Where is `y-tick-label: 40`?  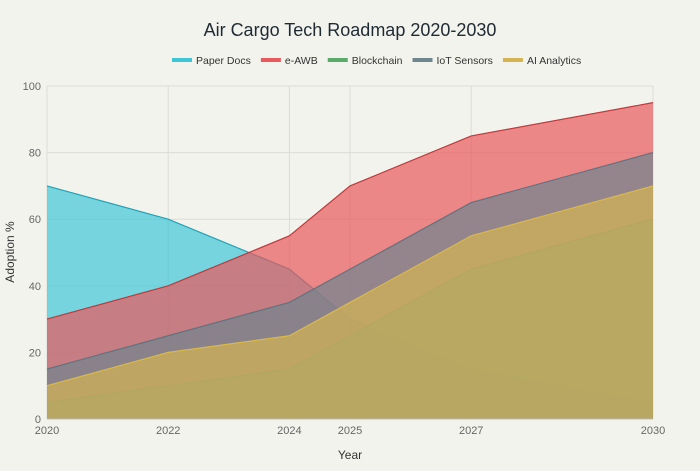 y-tick-label: 40 is located at coordinates (35, 287).